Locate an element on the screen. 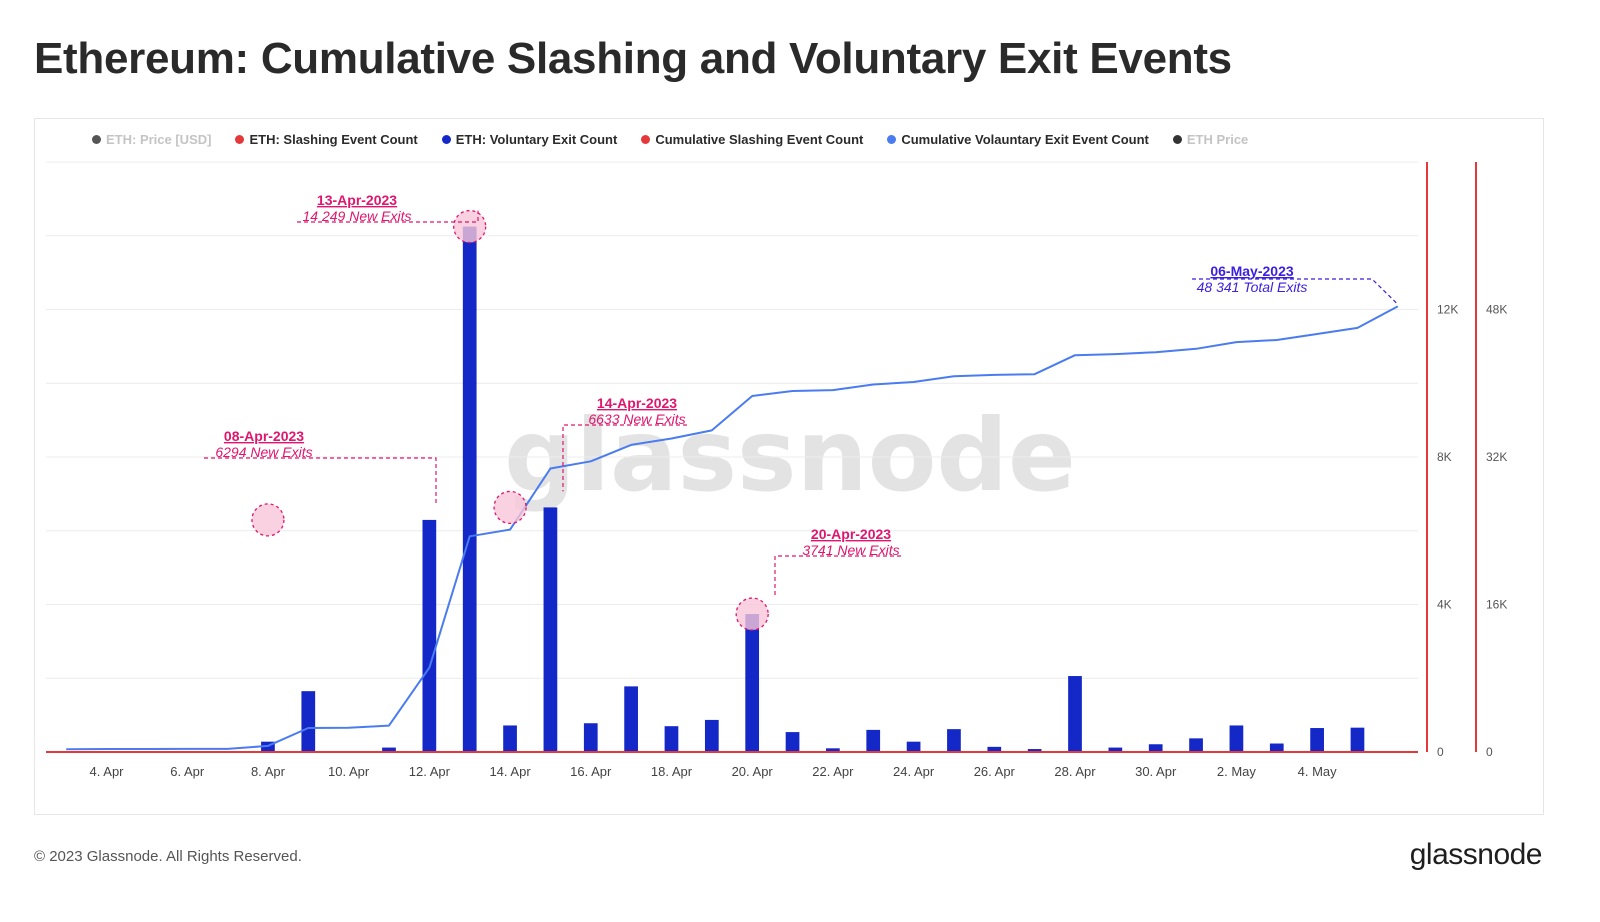  legend-label: ETH Price is located at coordinates (1217, 139).